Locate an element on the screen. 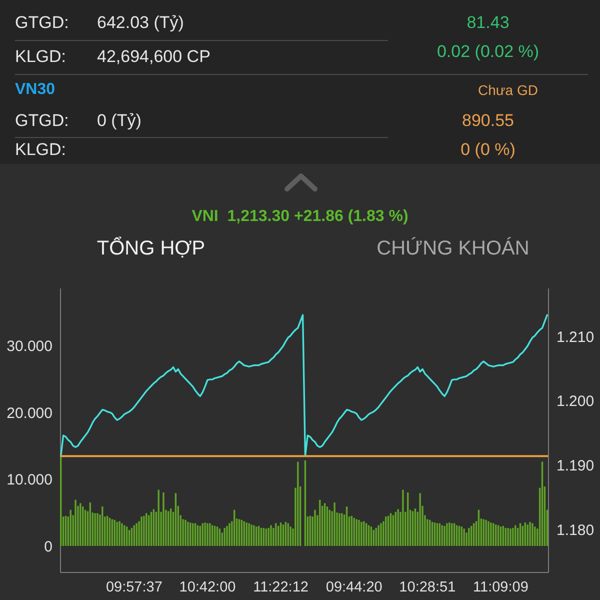  x-tick-label: 11:22:12 is located at coordinates (280, 588).